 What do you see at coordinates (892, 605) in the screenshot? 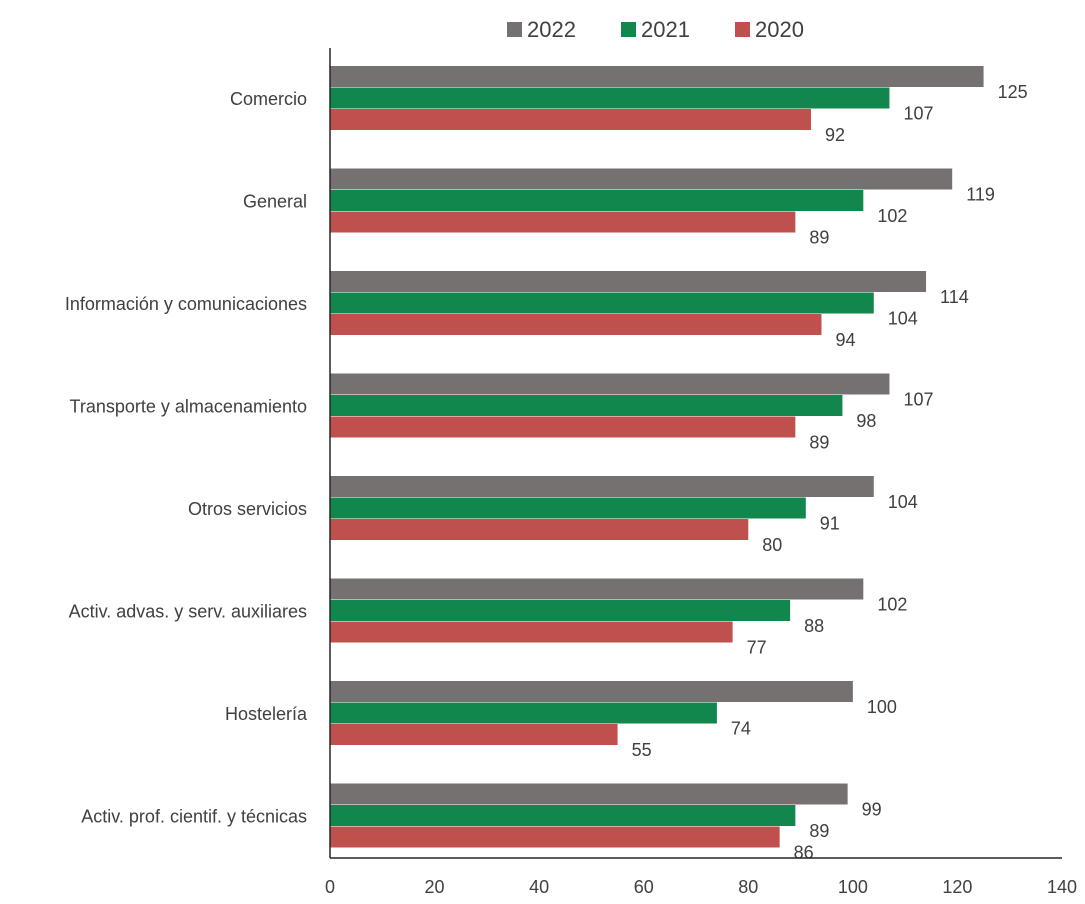
I see `data-label-activ-advas-y-serv-auxiliares-2022: 102` at bounding box center [892, 605].